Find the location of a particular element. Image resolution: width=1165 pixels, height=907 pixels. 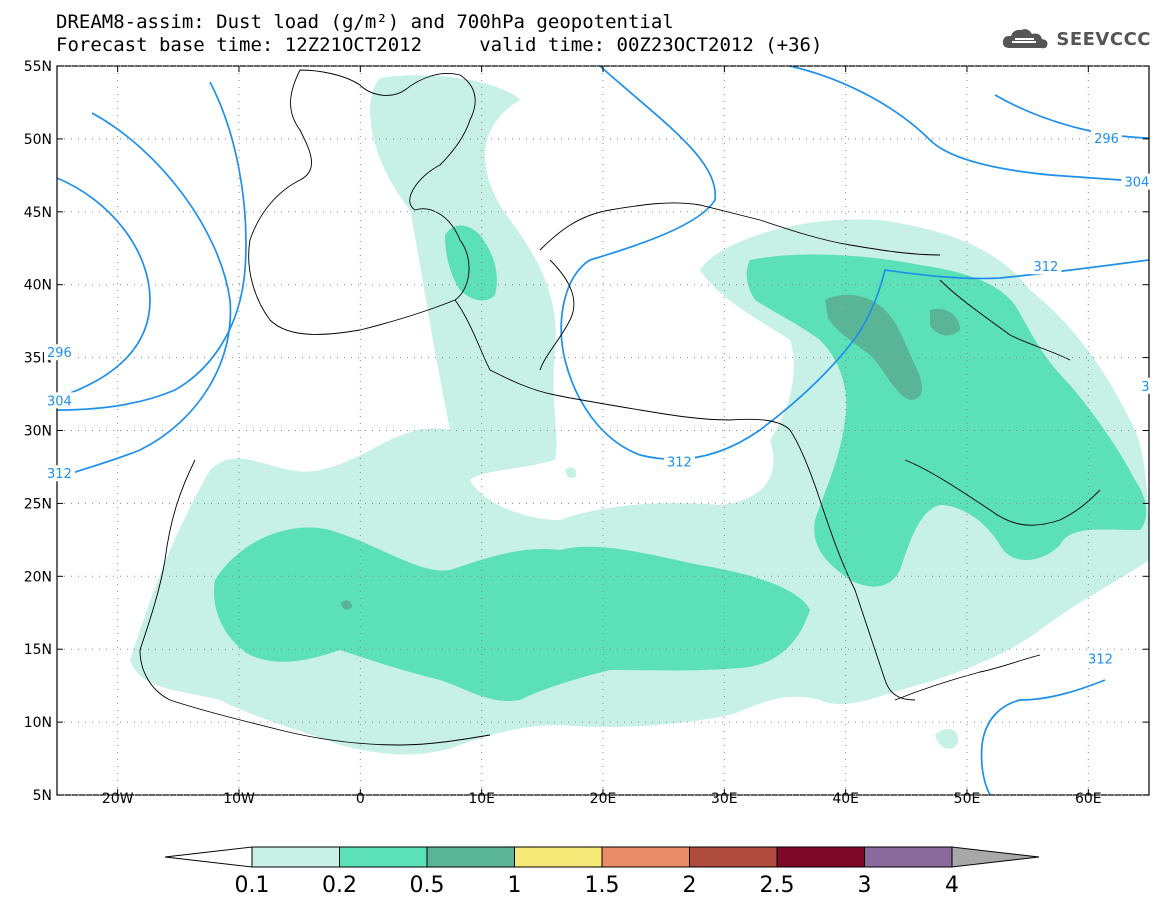

colorbar-legend: 0.1 0.2 0.5 1 1.5 2 2.5 3 4 is located at coordinates (602, 872).